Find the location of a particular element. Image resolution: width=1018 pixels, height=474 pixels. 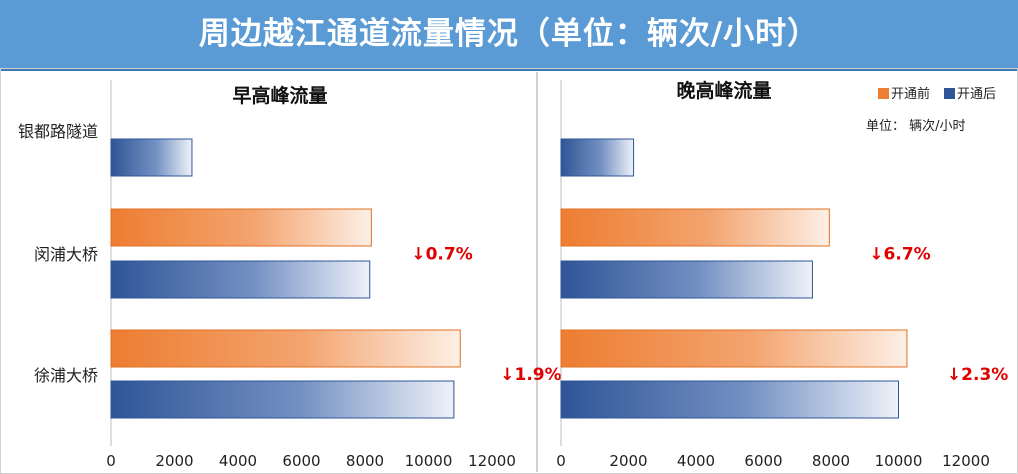

morning-bar-before-minpu is located at coordinates (241, 227).